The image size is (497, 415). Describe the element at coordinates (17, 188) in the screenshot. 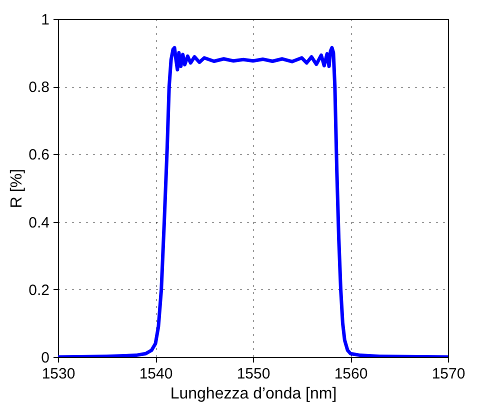

I see `y-axis-title: R [%]` at that location.